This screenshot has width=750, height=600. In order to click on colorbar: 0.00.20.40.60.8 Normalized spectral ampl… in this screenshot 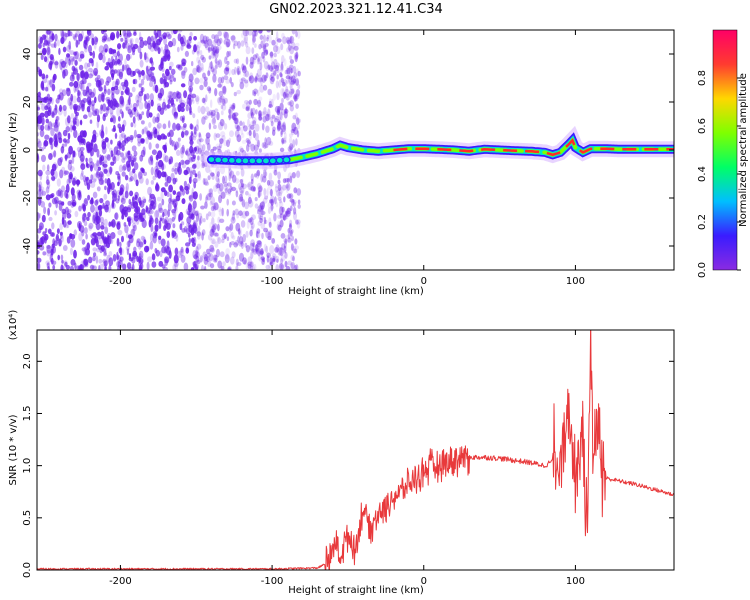, I will do `click(723, 153)`.